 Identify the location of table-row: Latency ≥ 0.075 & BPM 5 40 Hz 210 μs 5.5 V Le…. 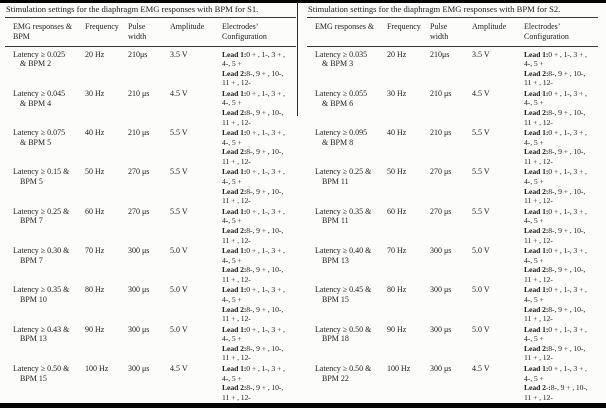
(150, 145).